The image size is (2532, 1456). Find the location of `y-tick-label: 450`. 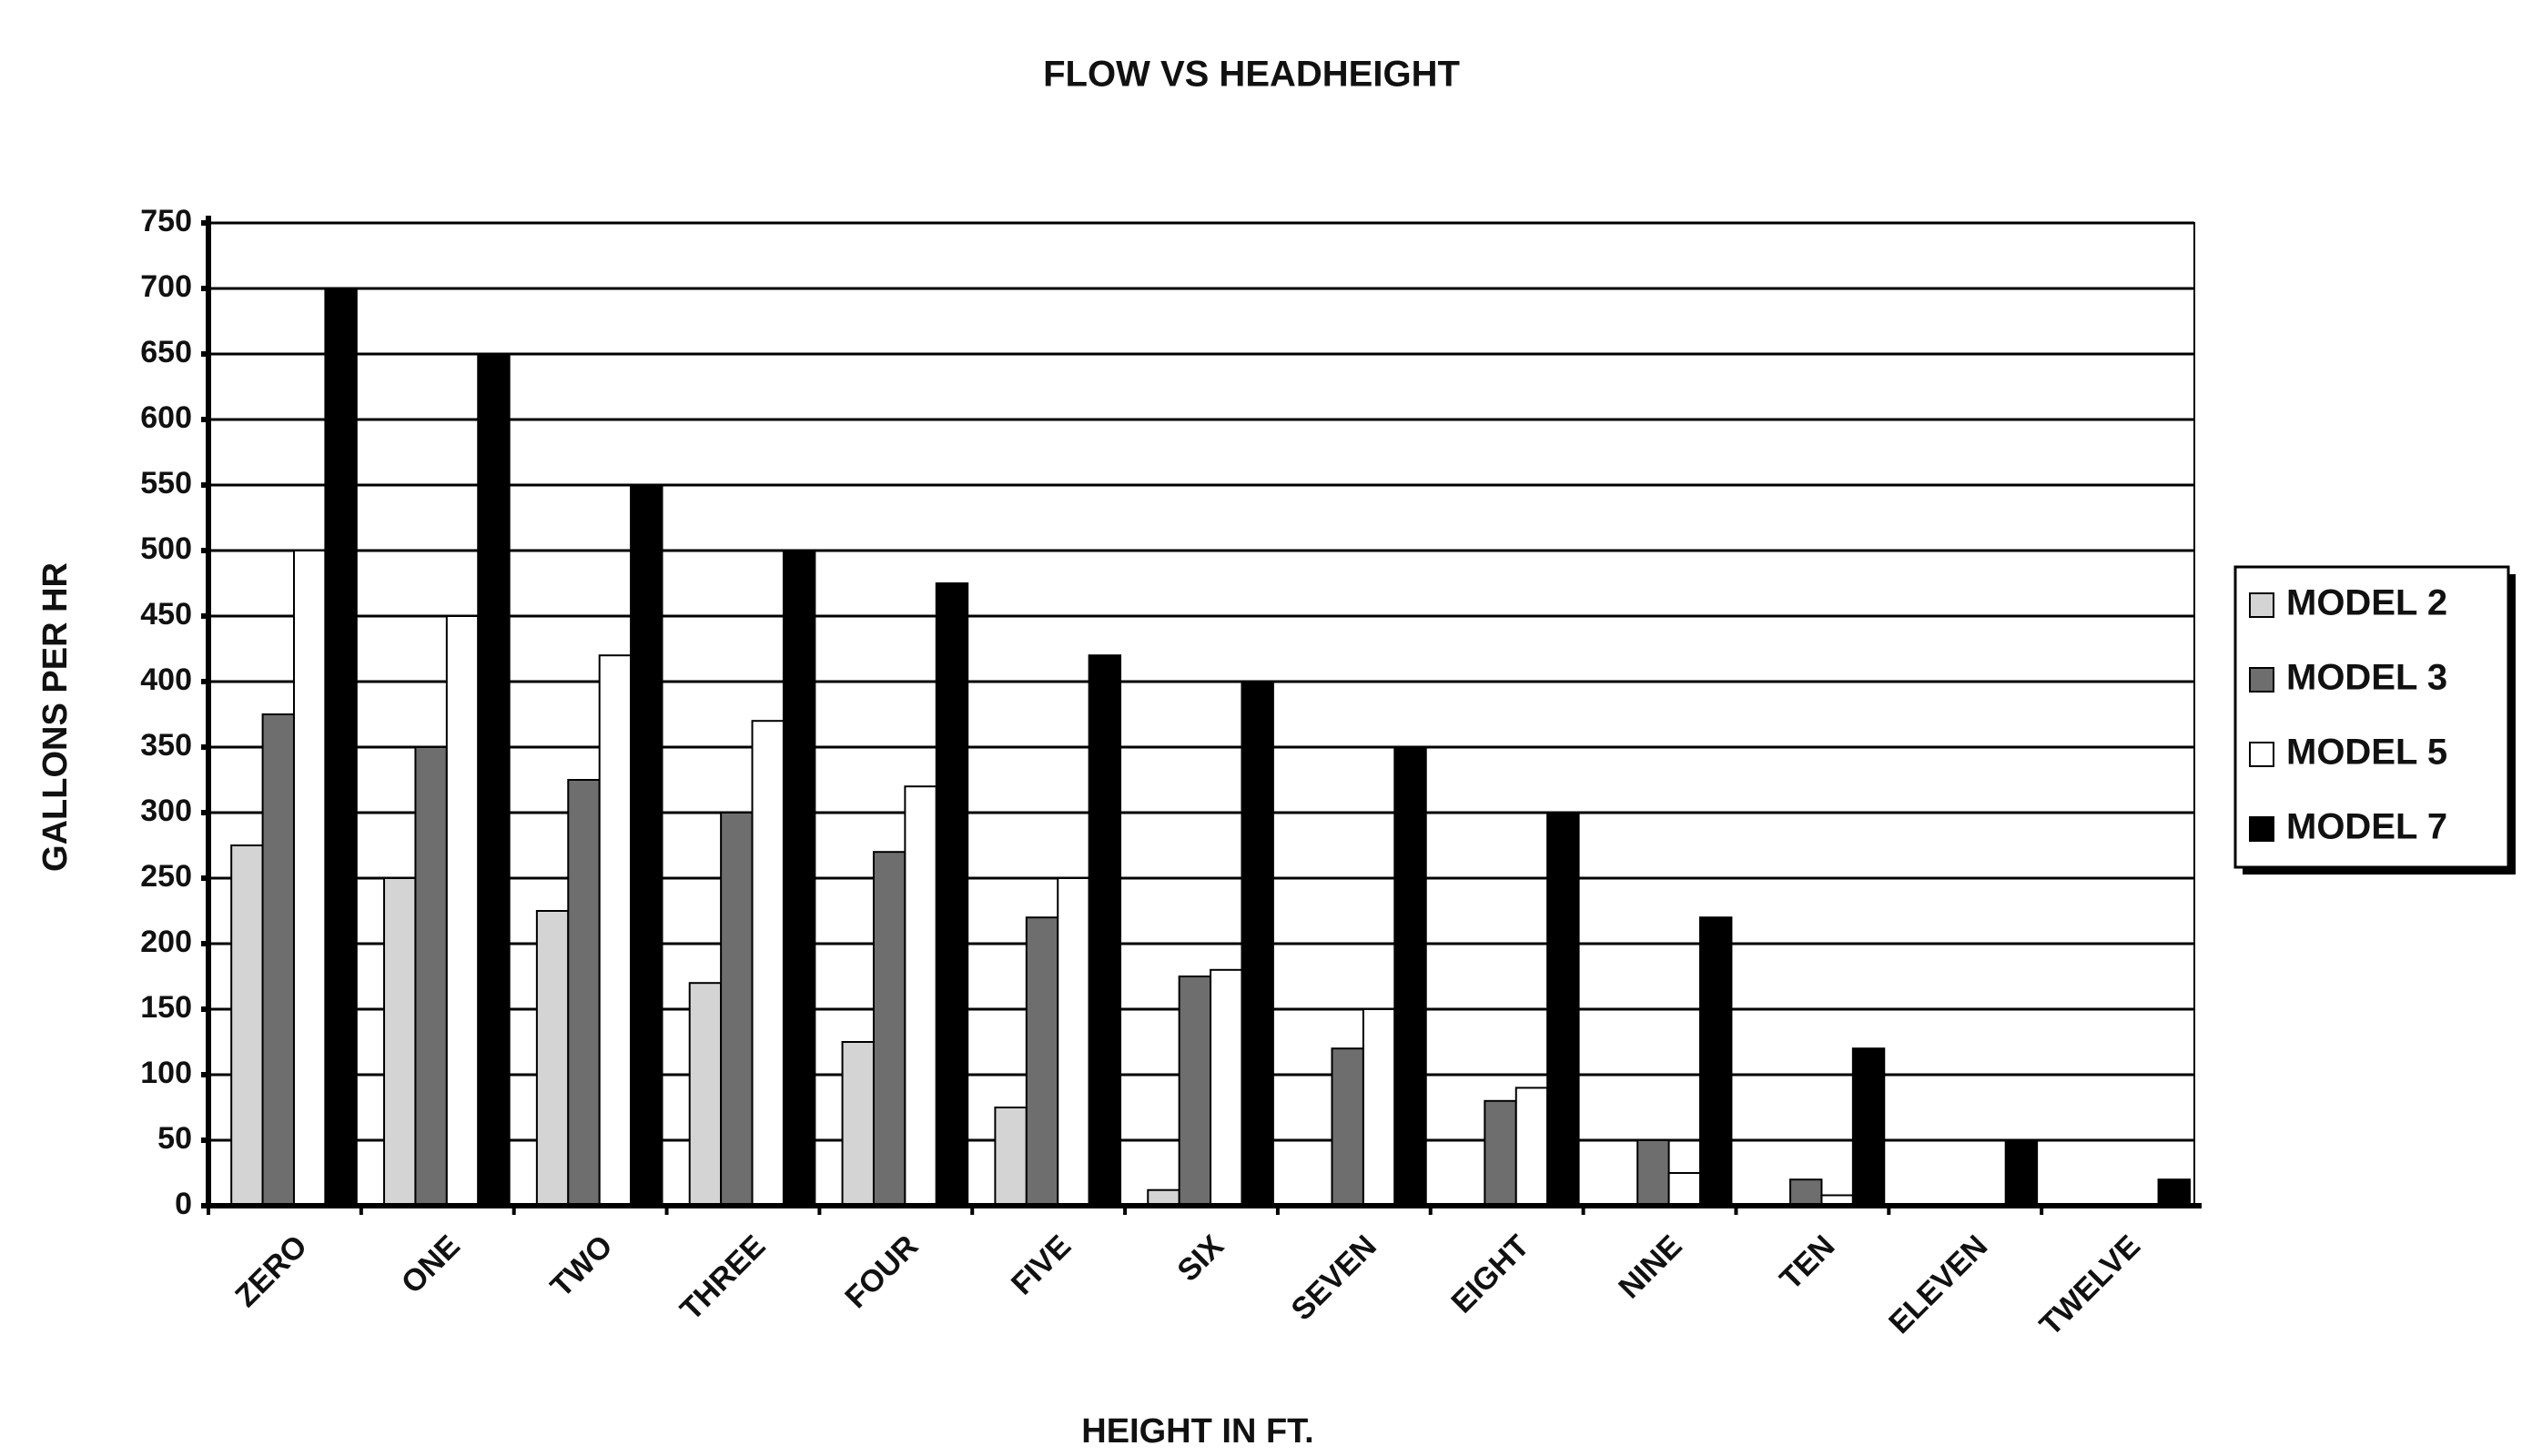

y-tick-label: 450 is located at coordinates (166, 615).